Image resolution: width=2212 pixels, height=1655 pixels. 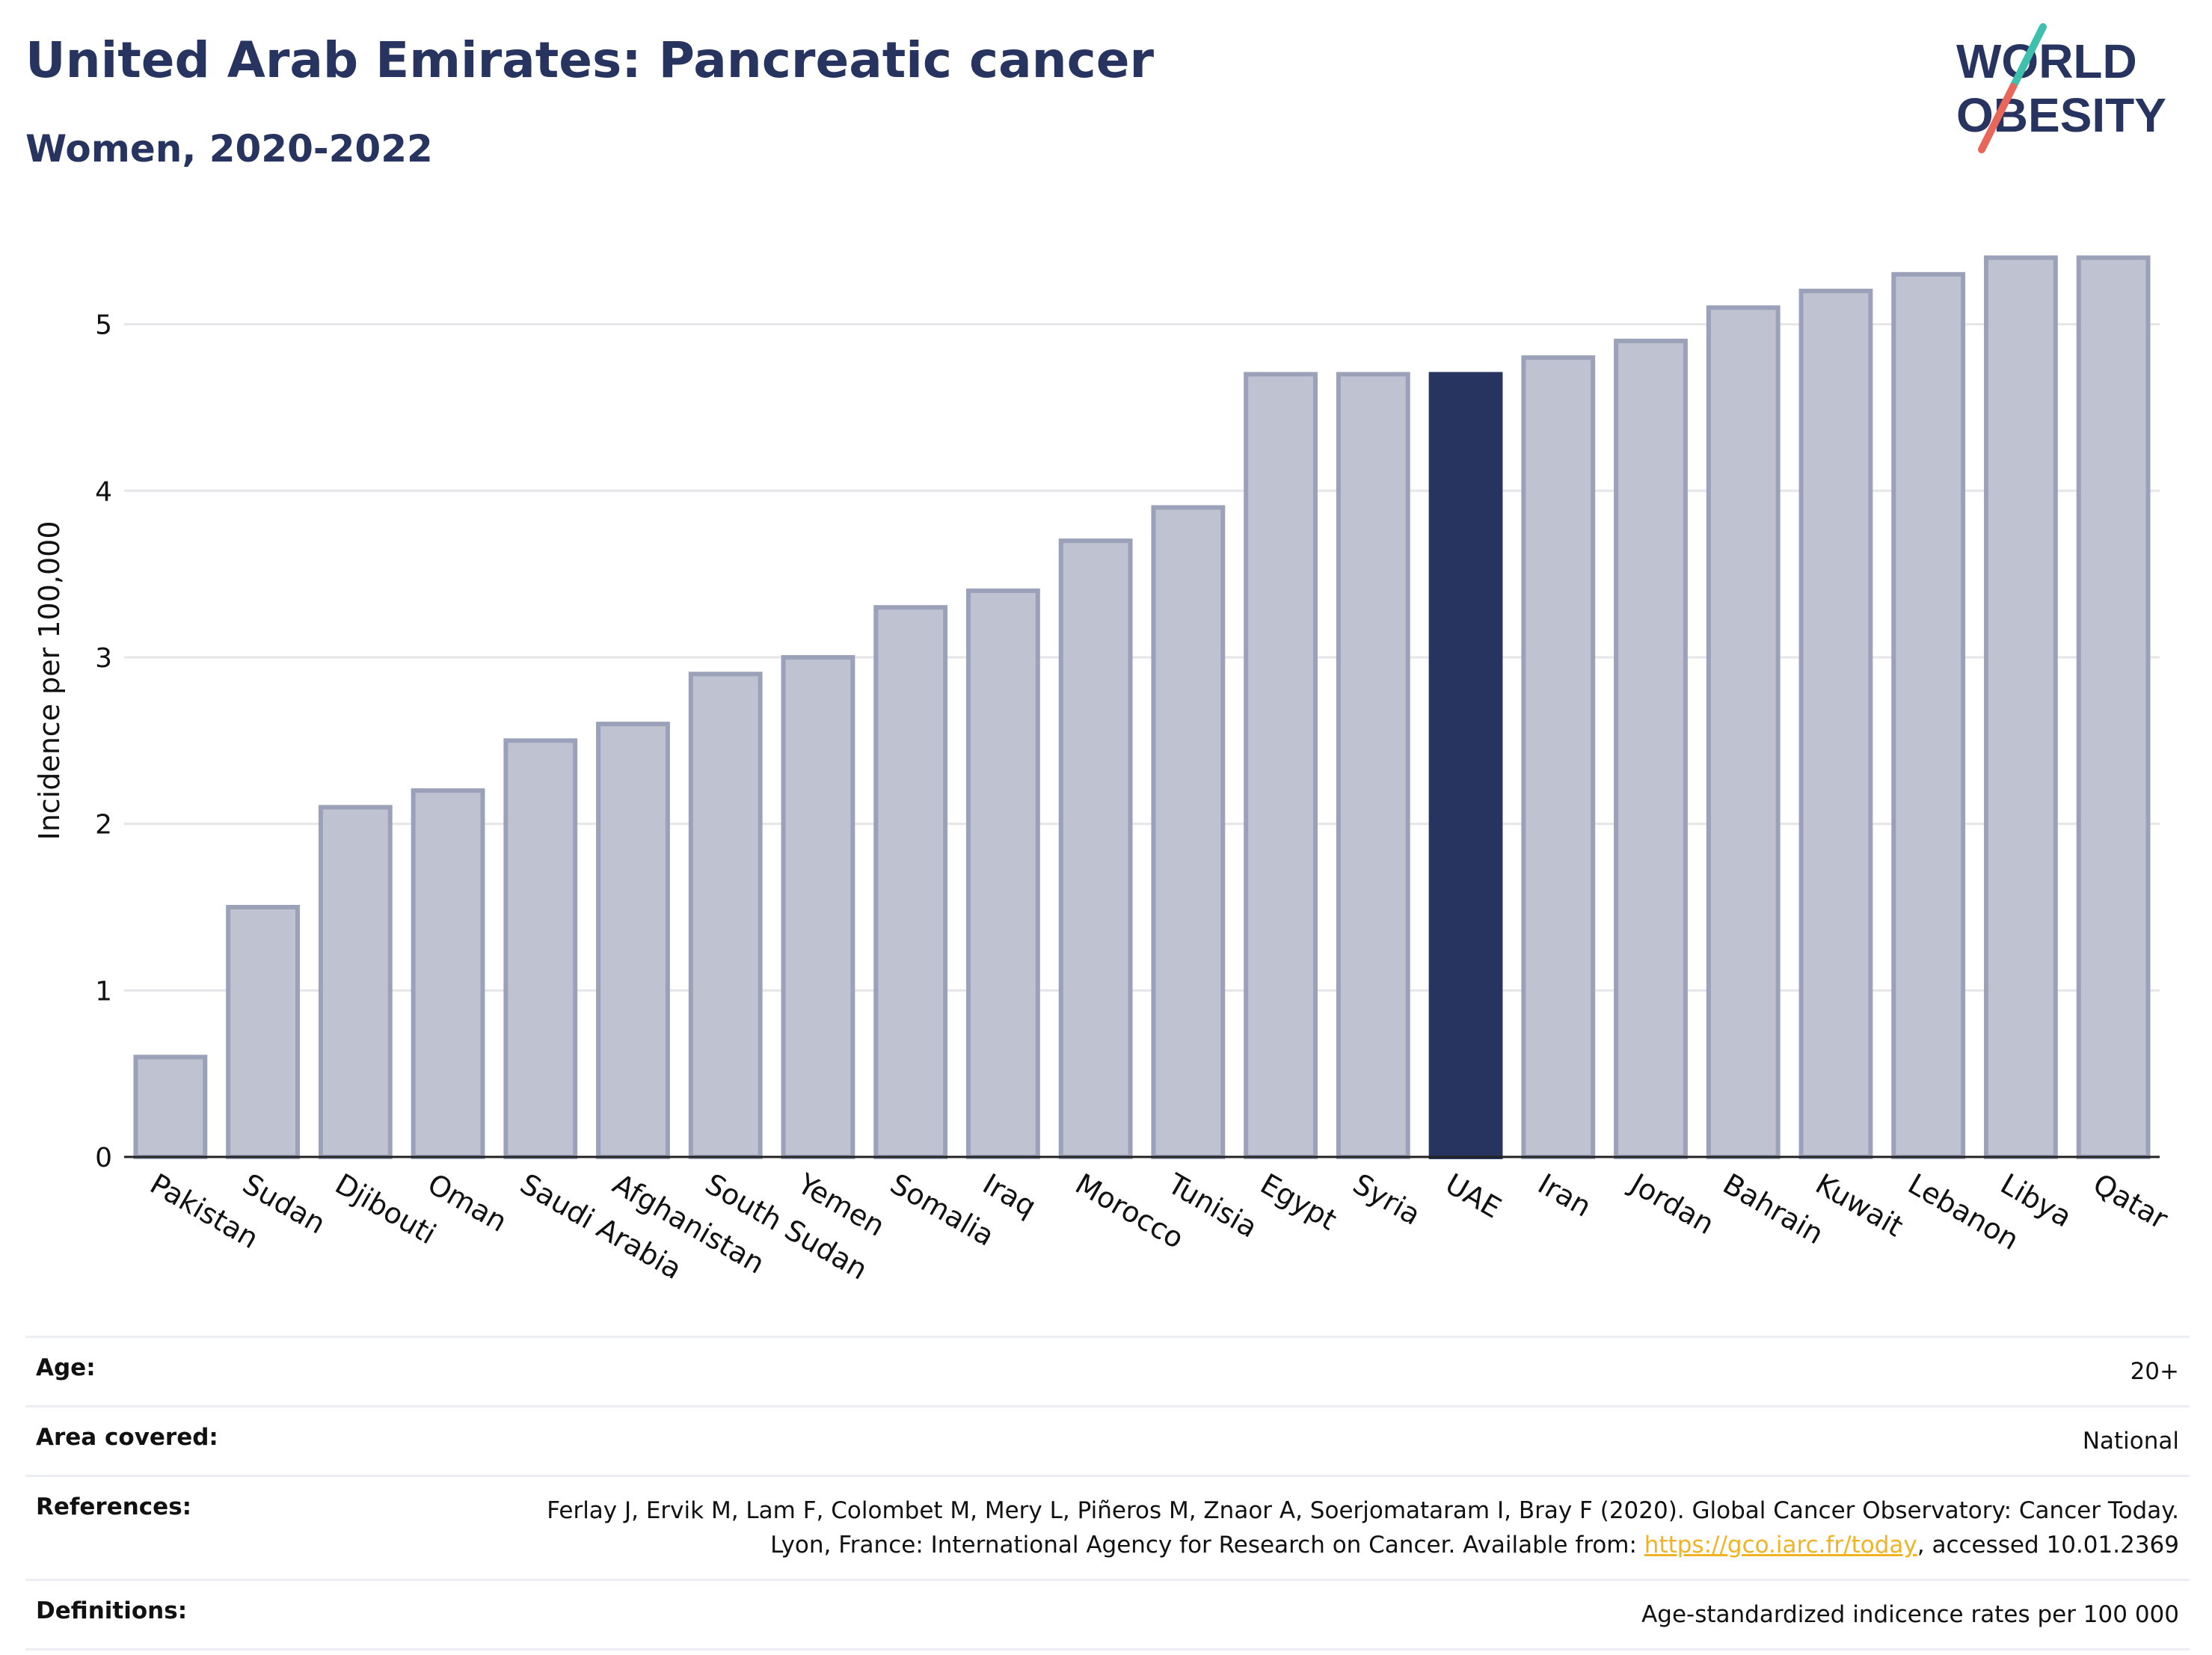 What do you see at coordinates (1564, 1195) in the screenshot?
I see `x-tick-label: Iran` at bounding box center [1564, 1195].